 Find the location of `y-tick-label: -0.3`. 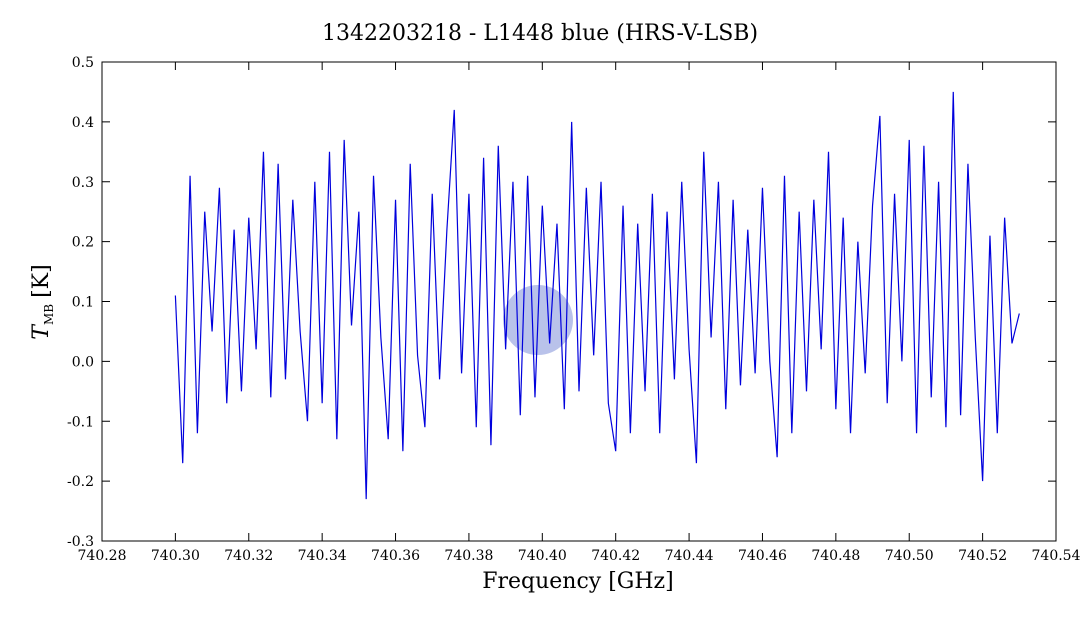

y-tick-label: -0.3 is located at coordinates (80, 542).